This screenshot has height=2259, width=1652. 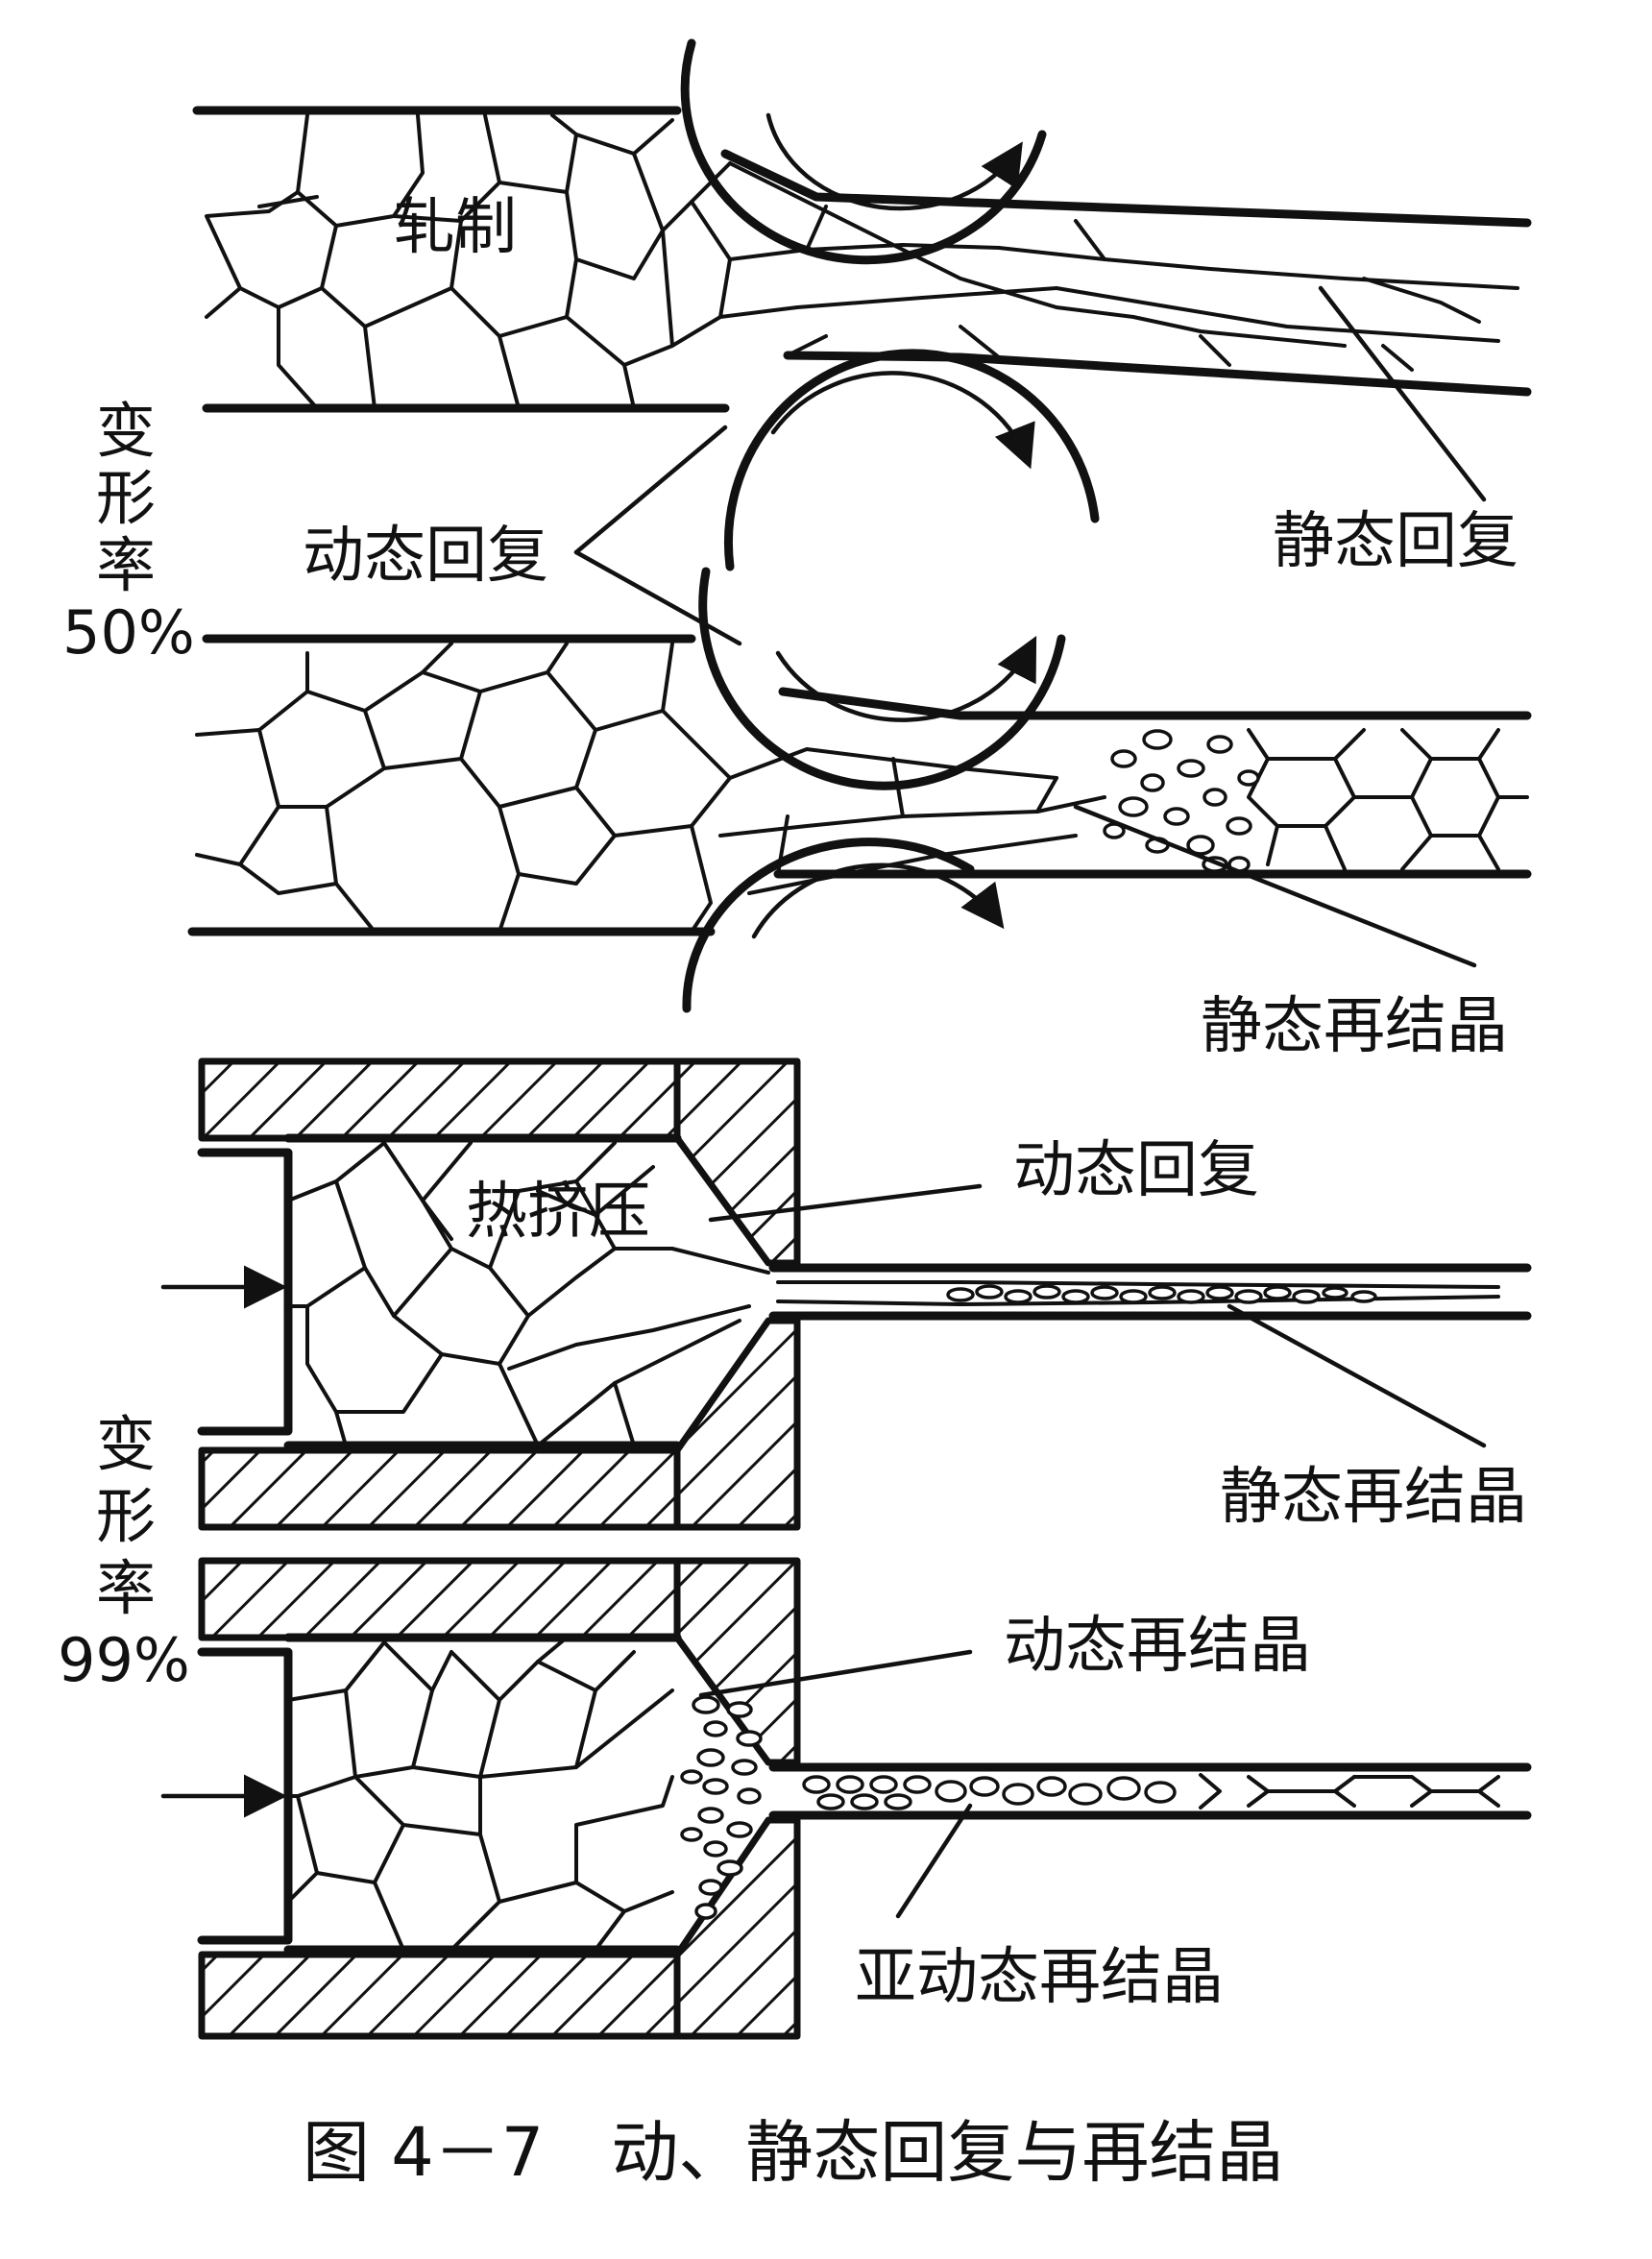 I want to click on lower-ram, so click(x=226, y=1796).